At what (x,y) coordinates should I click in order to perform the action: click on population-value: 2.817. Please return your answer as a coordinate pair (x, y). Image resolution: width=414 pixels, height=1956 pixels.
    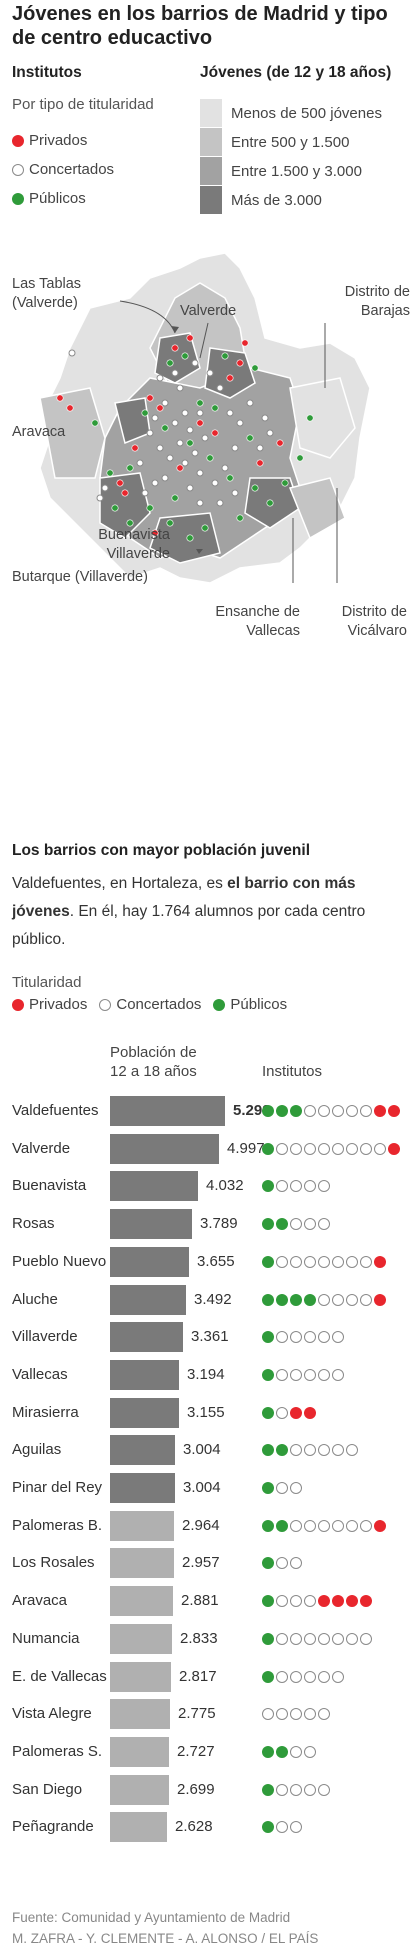
    Looking at the image, I should click on (198, 1676).